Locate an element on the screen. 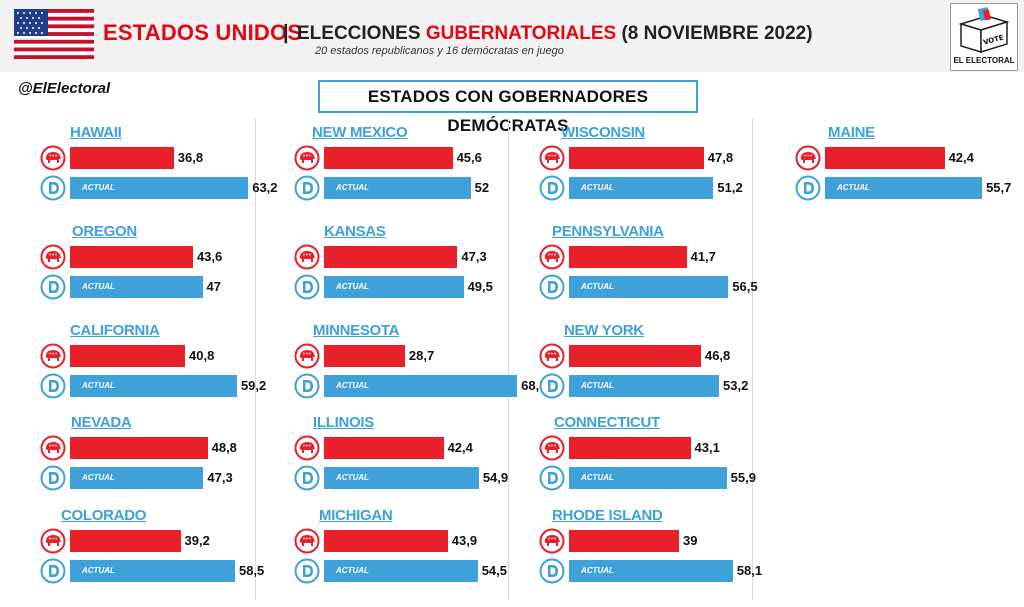  republican-value-label: 39 is located at coordinates (690, 540).